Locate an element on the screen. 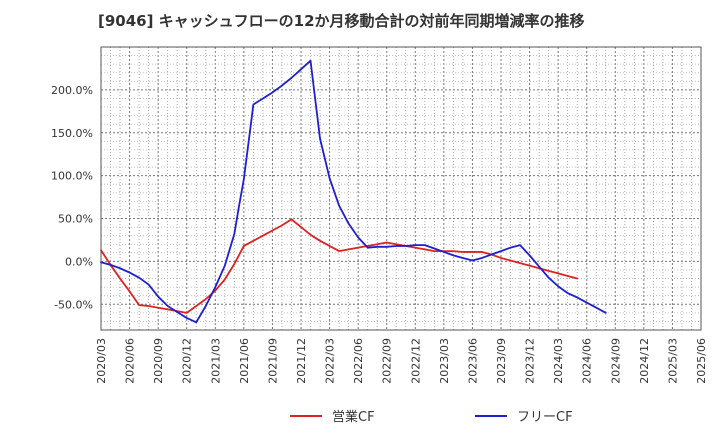 The width and height of the screenshot is (720, 440). chart-title: [9046] キャッシュフローの12か月移動合計の対前年同期増減率の推移 is located at coordinates (341, 21).